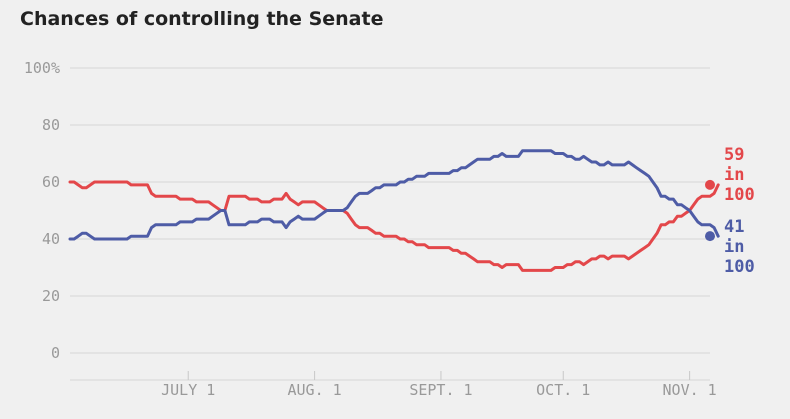 Image resolution: width=790 pixels, height=419 pixels. I want to click on y-tick-label: 80, so click(51, 125).